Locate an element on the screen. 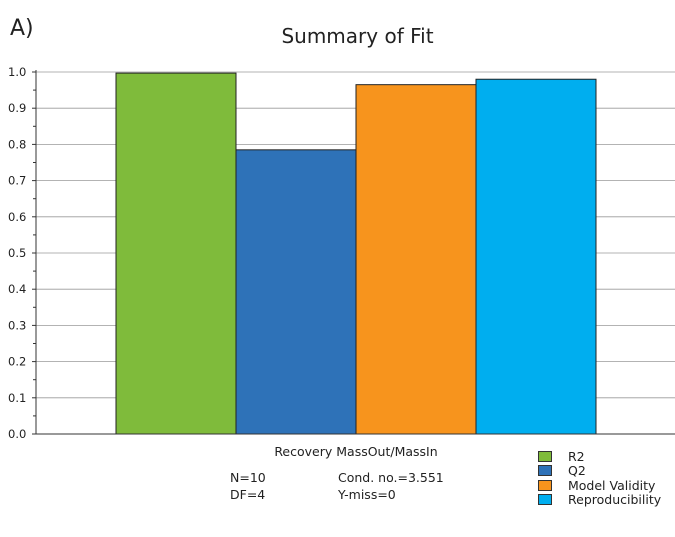 Image resolution: width=675 pixels, height=537 pixels. y-tick-label: 0.8 is located at coordinates (17, 144).